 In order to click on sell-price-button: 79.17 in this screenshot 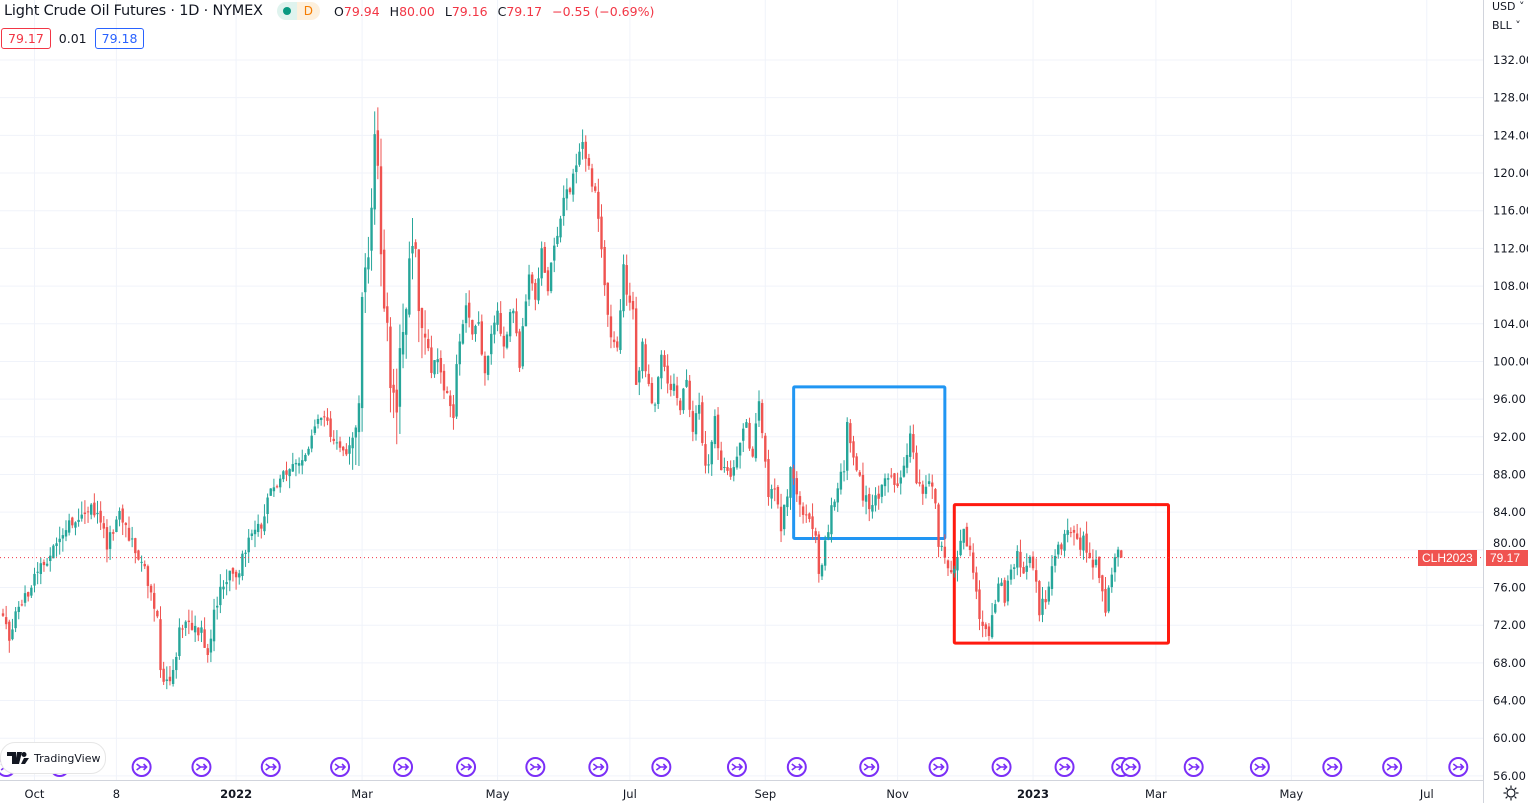, I will do `click(26, 38)`.